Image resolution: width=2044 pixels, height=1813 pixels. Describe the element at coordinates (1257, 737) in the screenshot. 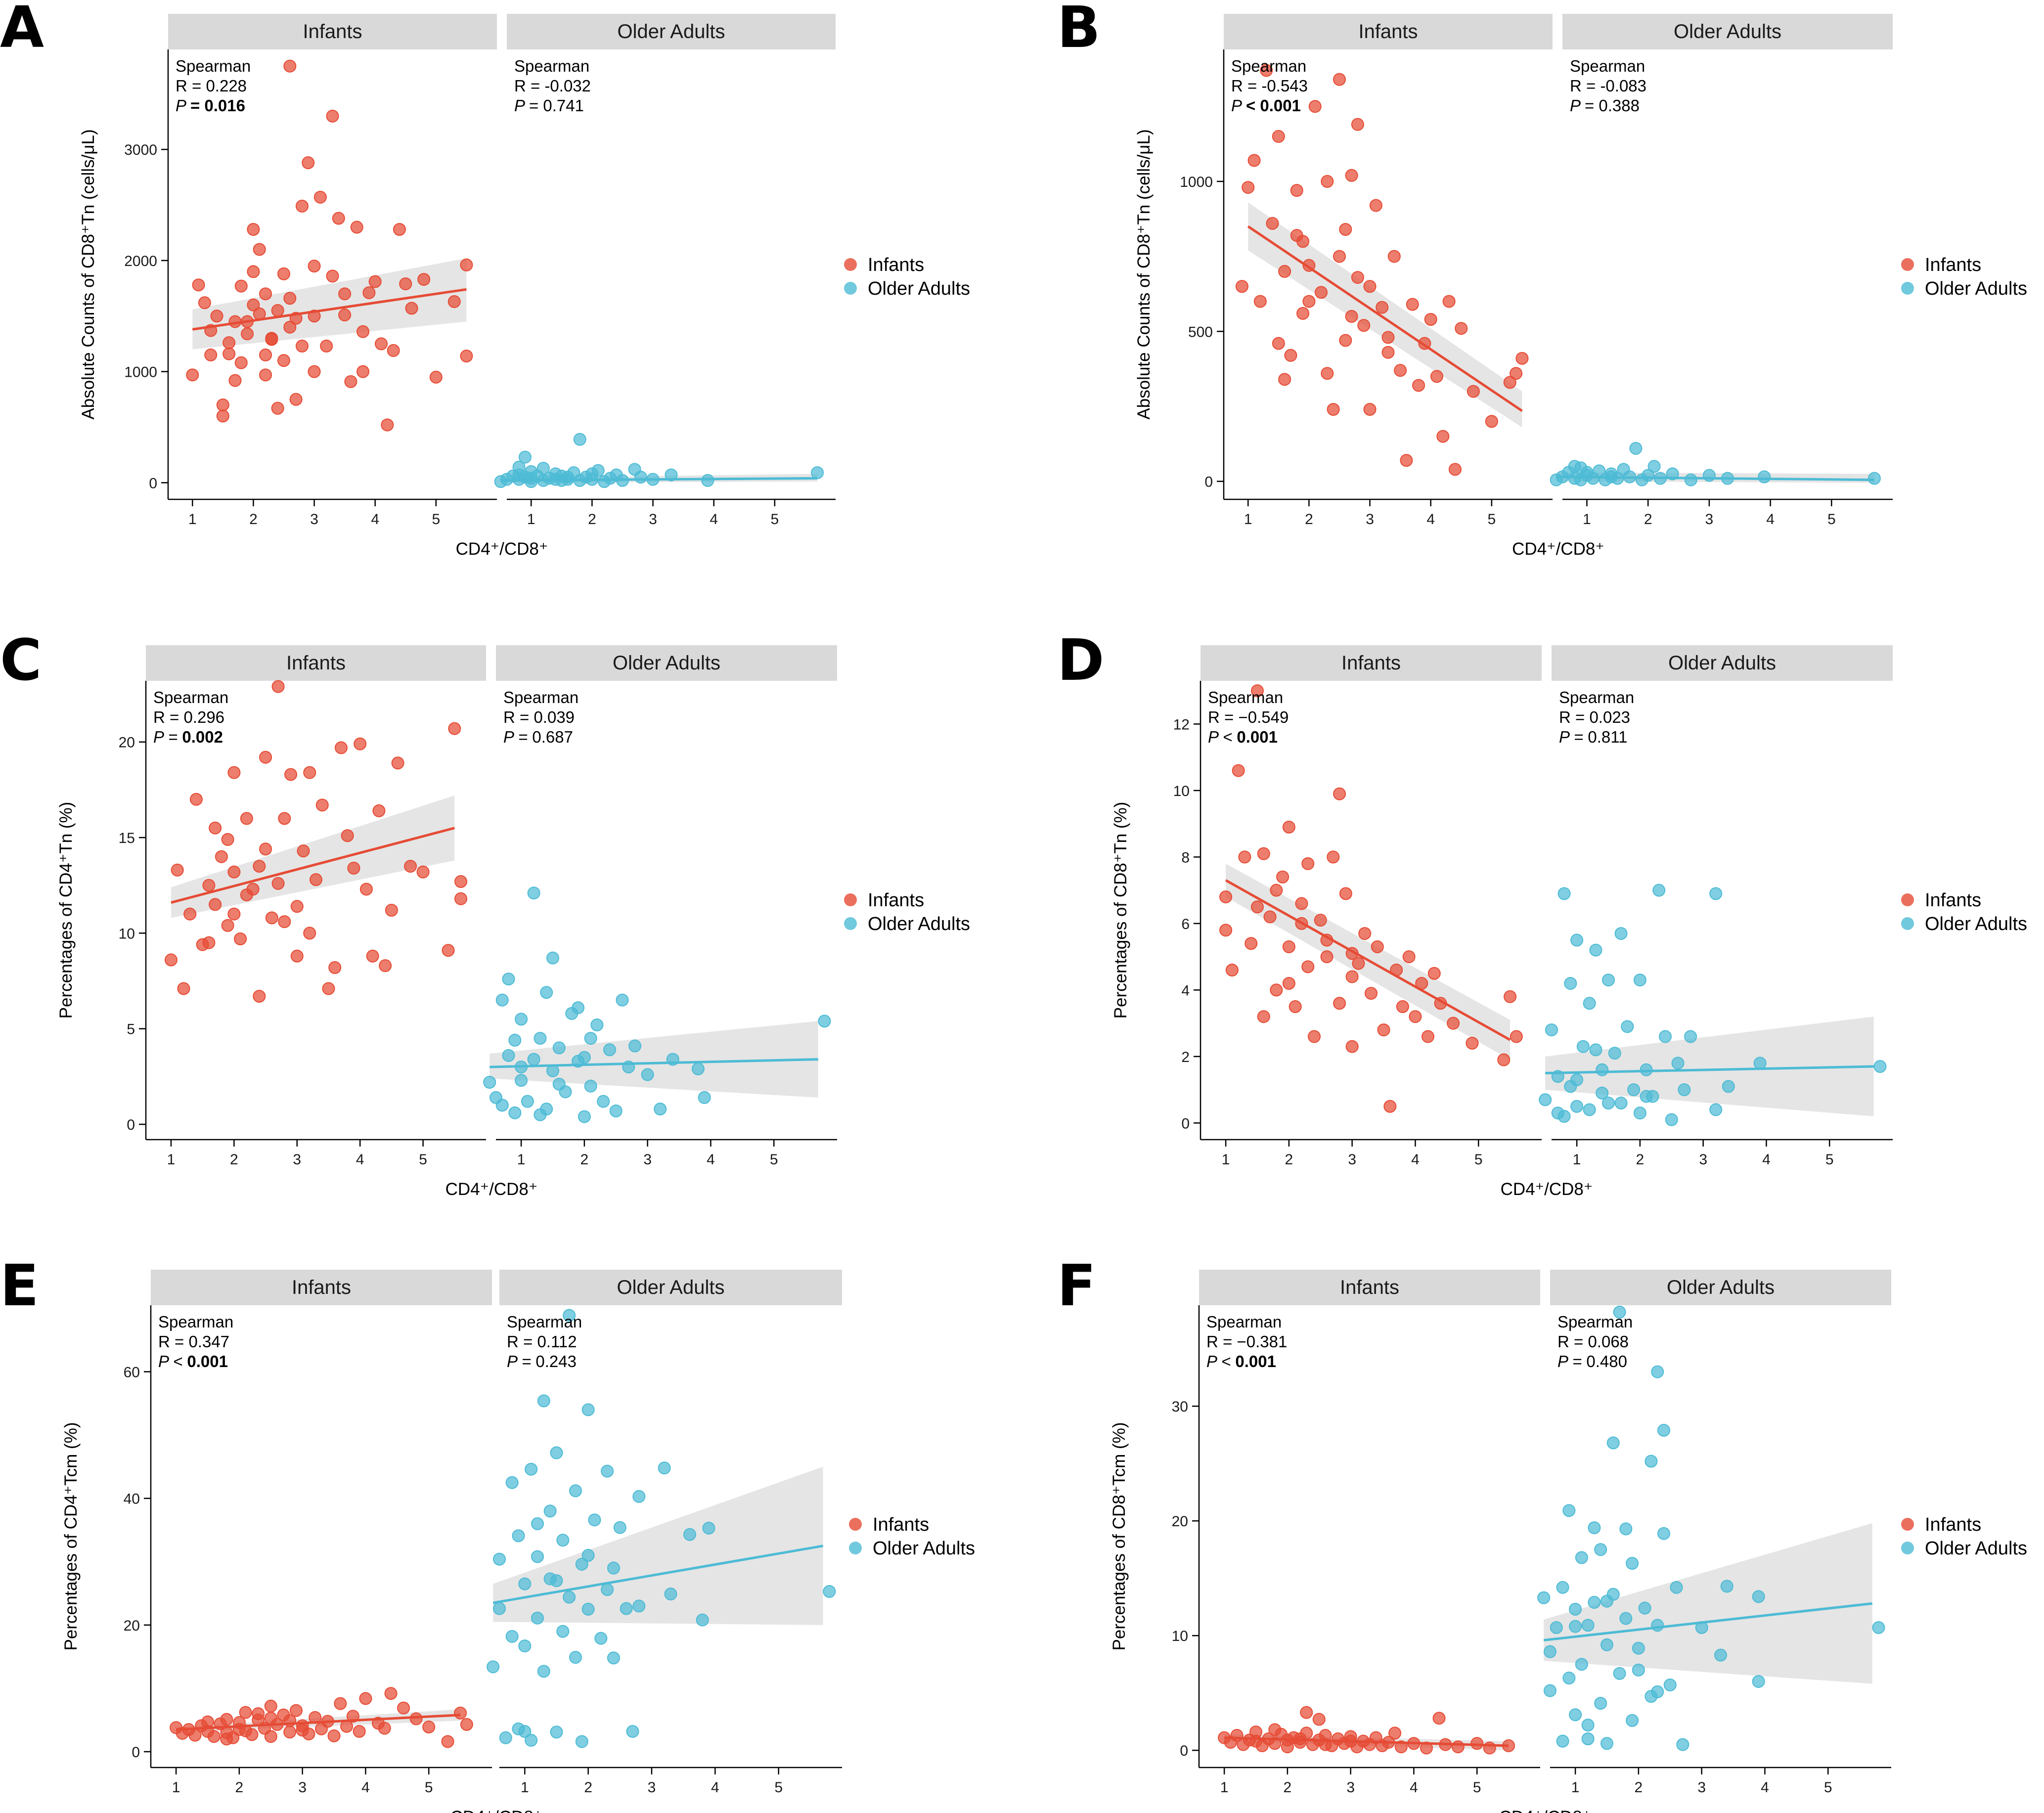

I see `stat-p-value: 0.001` at that location.